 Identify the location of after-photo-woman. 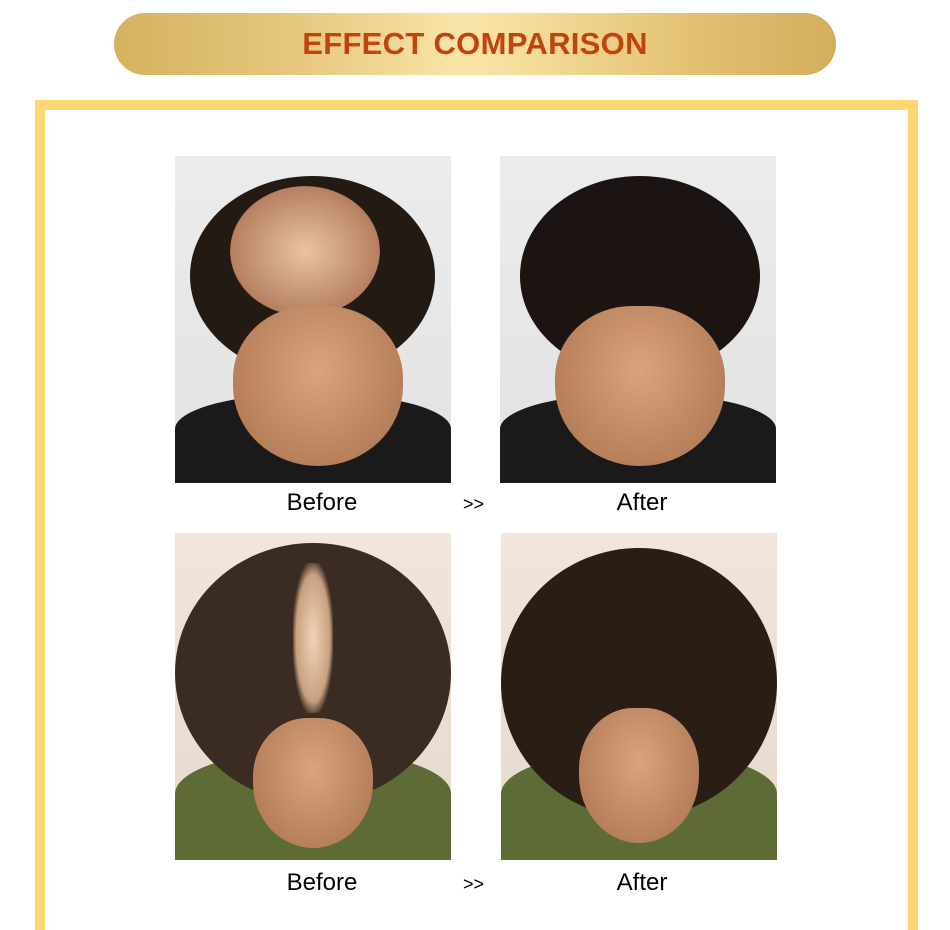
(639, 696).